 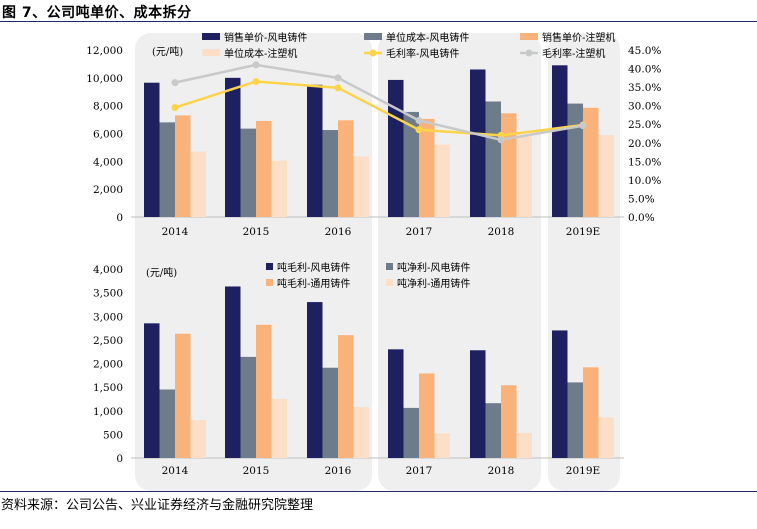 What do you see at coordinates (338, 232) in the screenshot?
I see `top-x-tick-label: 2016` at bounding box center [338, 232].